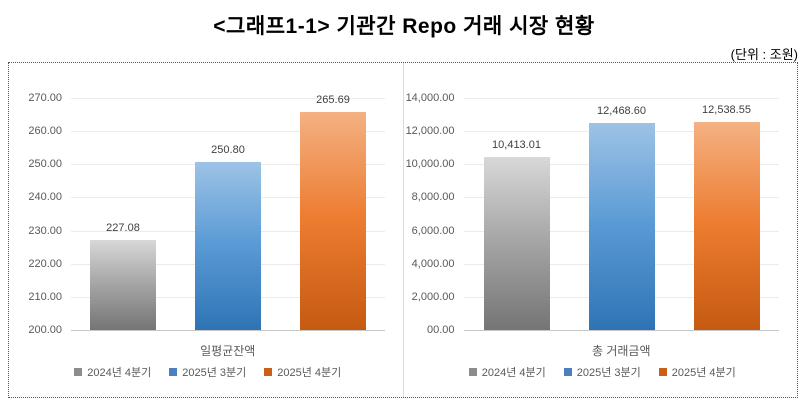  I want to click on unit-label: (단위 : 조원), so click(764, 54).